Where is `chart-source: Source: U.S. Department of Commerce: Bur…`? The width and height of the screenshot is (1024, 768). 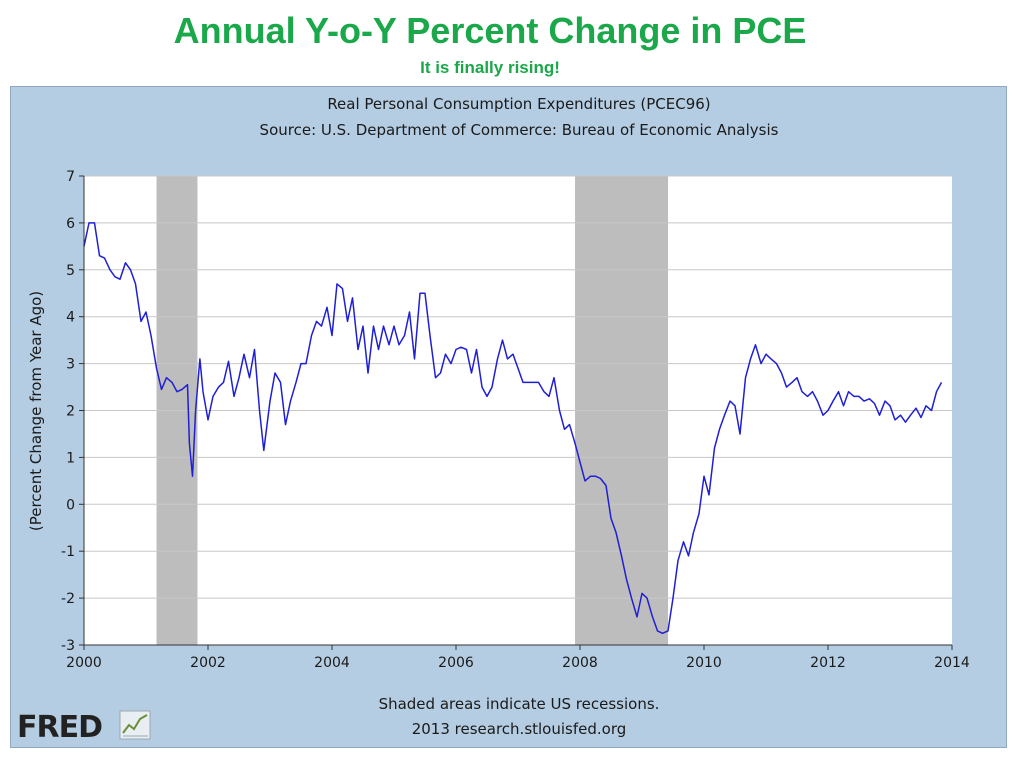 chart-source: Source: U.S. Department of Commerce: Bur… is located at coordinates (519, 130).